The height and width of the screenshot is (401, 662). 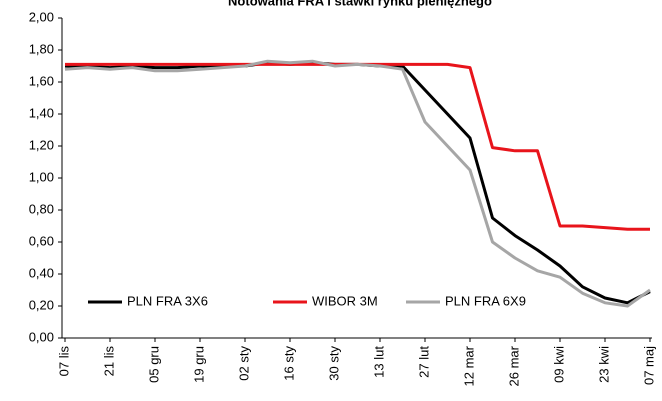 What do you see at coordinates (41, 48) in the screenshot?
I see `y-tick-label: 1,80` at bounding box center [41, 48].